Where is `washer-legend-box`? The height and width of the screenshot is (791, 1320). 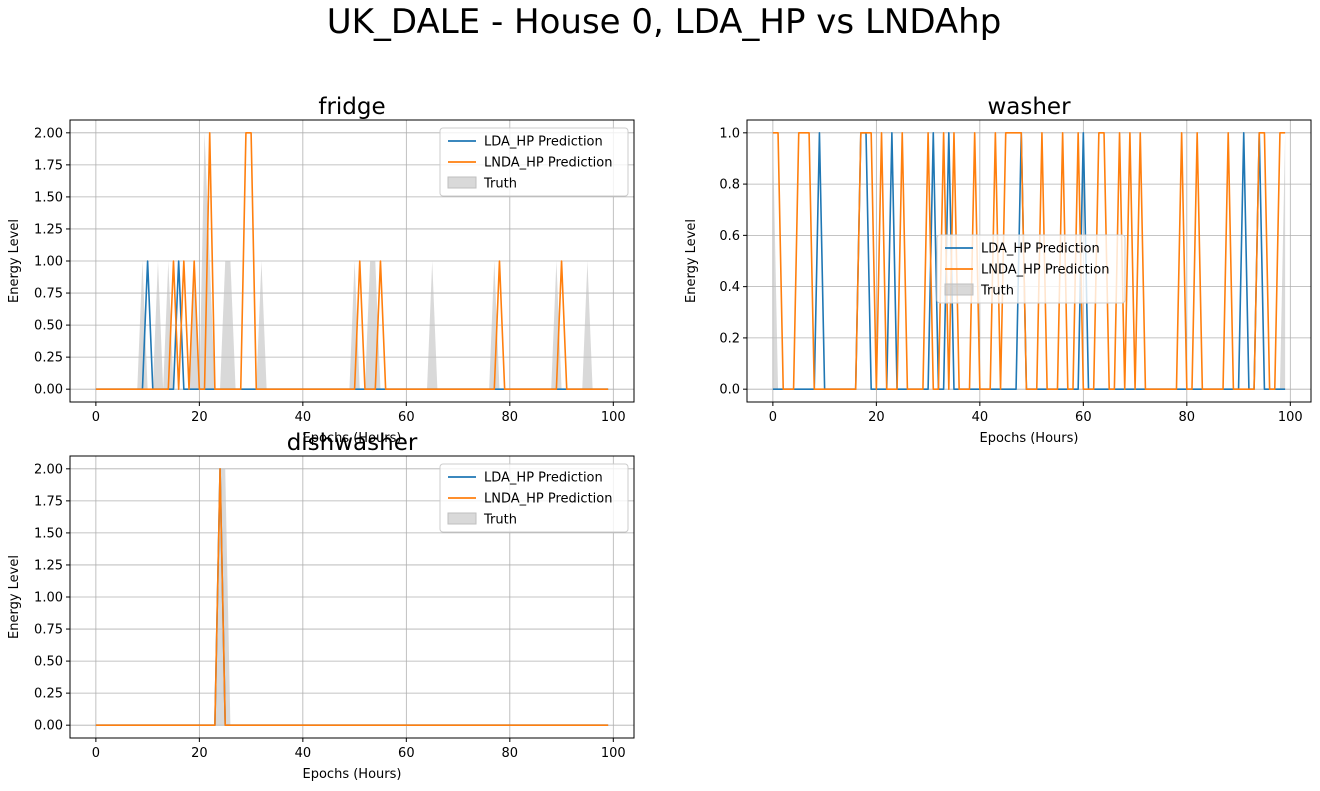
washer-legend-box is located at coordinates (1031, 269).